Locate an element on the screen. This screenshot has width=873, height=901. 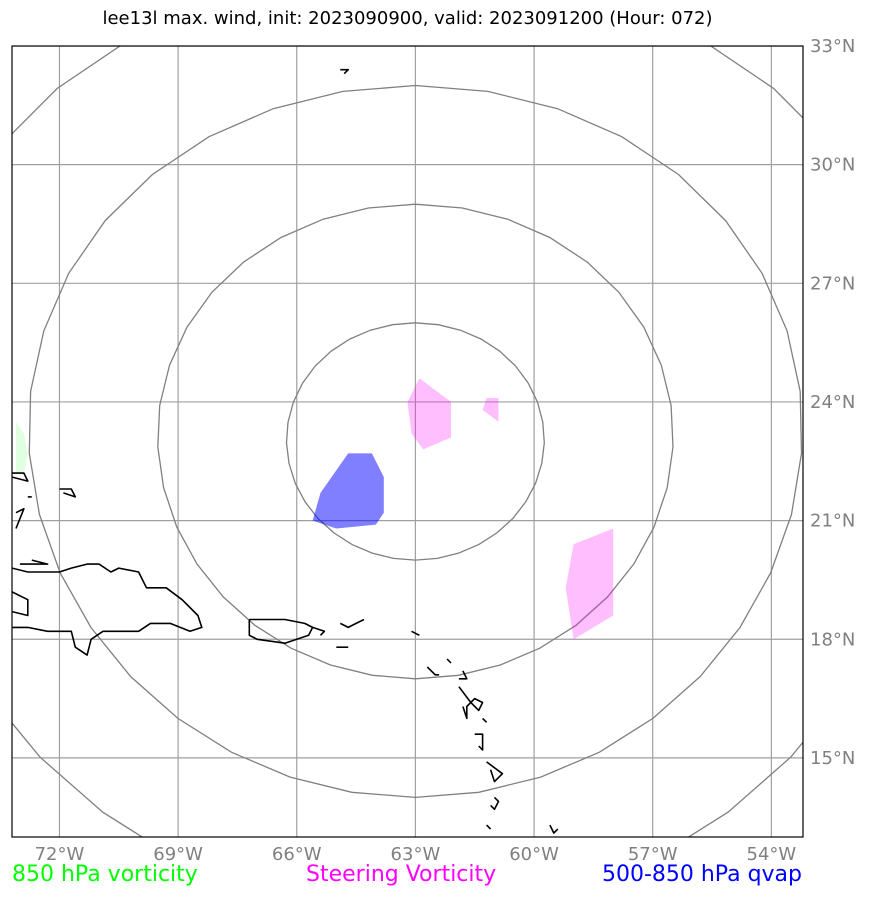
lat-tick-label: 21°N is located at coordinates (832, 521).